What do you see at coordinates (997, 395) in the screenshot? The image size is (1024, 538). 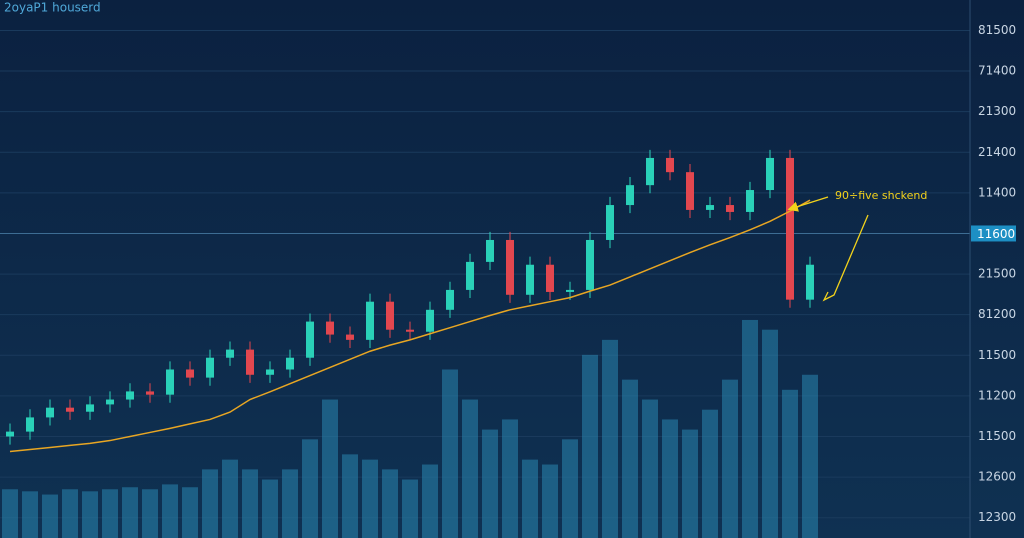 I see `y-tick-label: 11200` at bounding box center [997, 395].